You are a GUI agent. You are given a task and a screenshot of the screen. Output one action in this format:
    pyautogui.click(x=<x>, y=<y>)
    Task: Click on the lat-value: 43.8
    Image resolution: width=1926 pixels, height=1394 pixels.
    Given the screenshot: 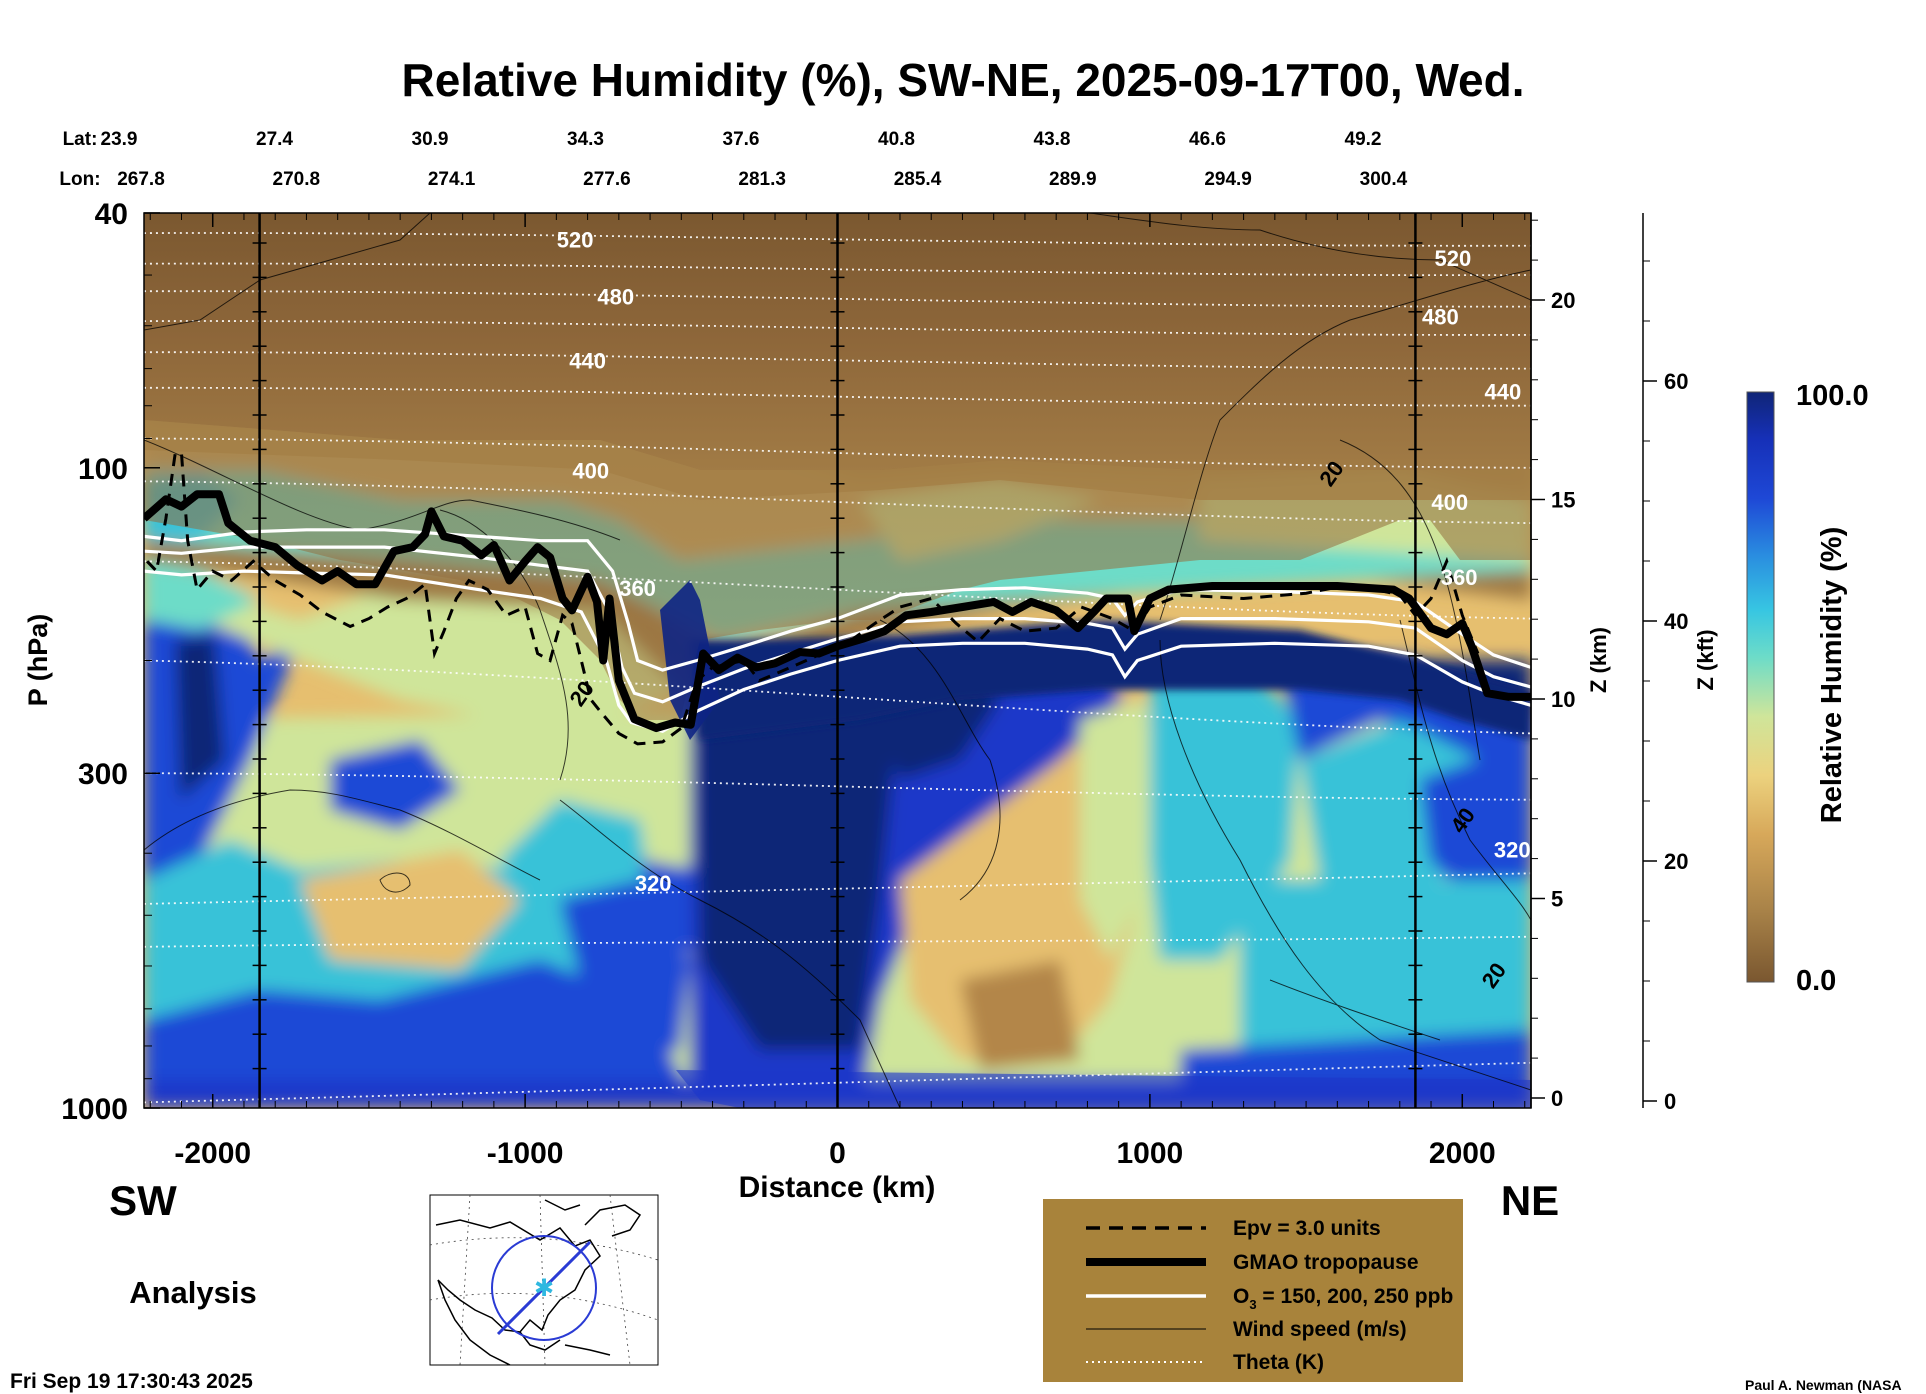 What is the action you would take?
    pyautogui.click(x=1052, y=139)
    